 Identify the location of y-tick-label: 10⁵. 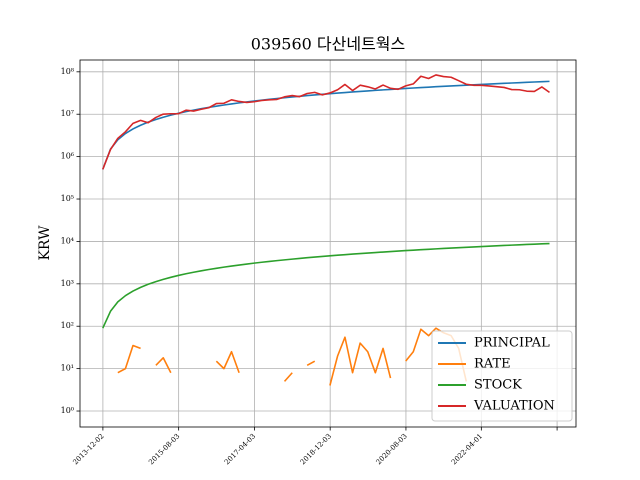
(67, 198).